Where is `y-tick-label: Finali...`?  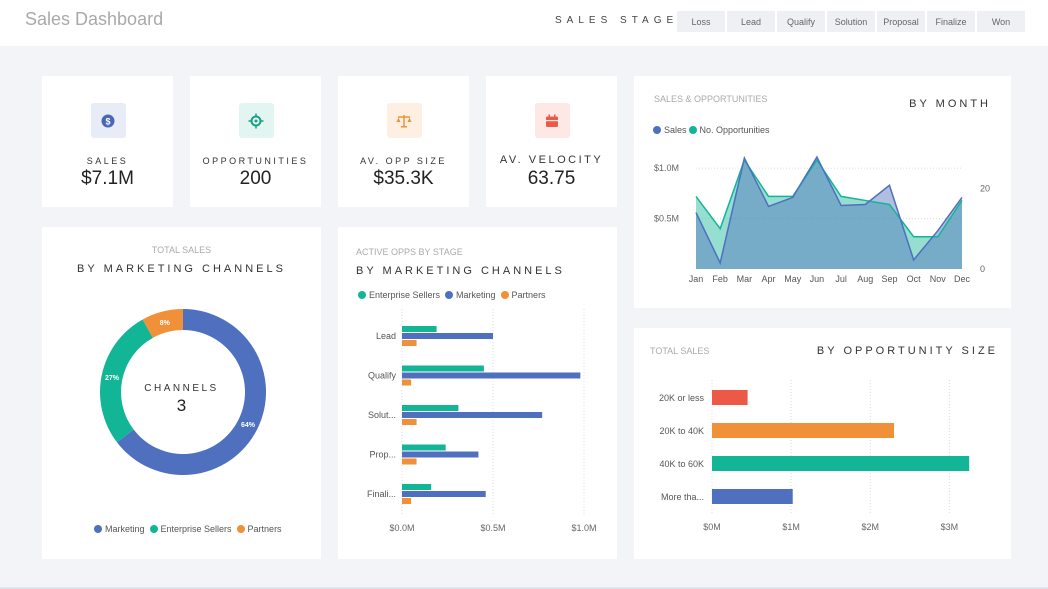 y-tick-label: Finali... is located at coordinates (381, 494).